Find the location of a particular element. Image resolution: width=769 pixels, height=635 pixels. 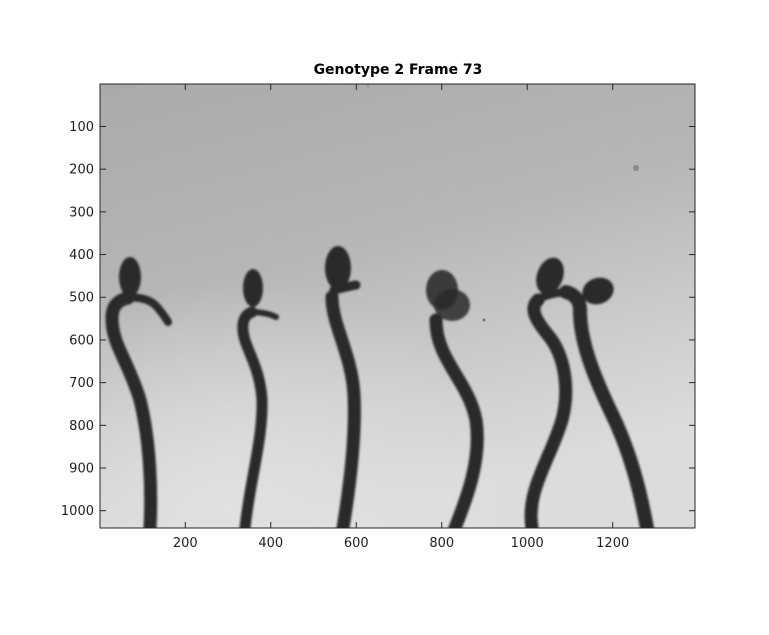

y-tick-label: 300 is located at coordinates (81, 212).